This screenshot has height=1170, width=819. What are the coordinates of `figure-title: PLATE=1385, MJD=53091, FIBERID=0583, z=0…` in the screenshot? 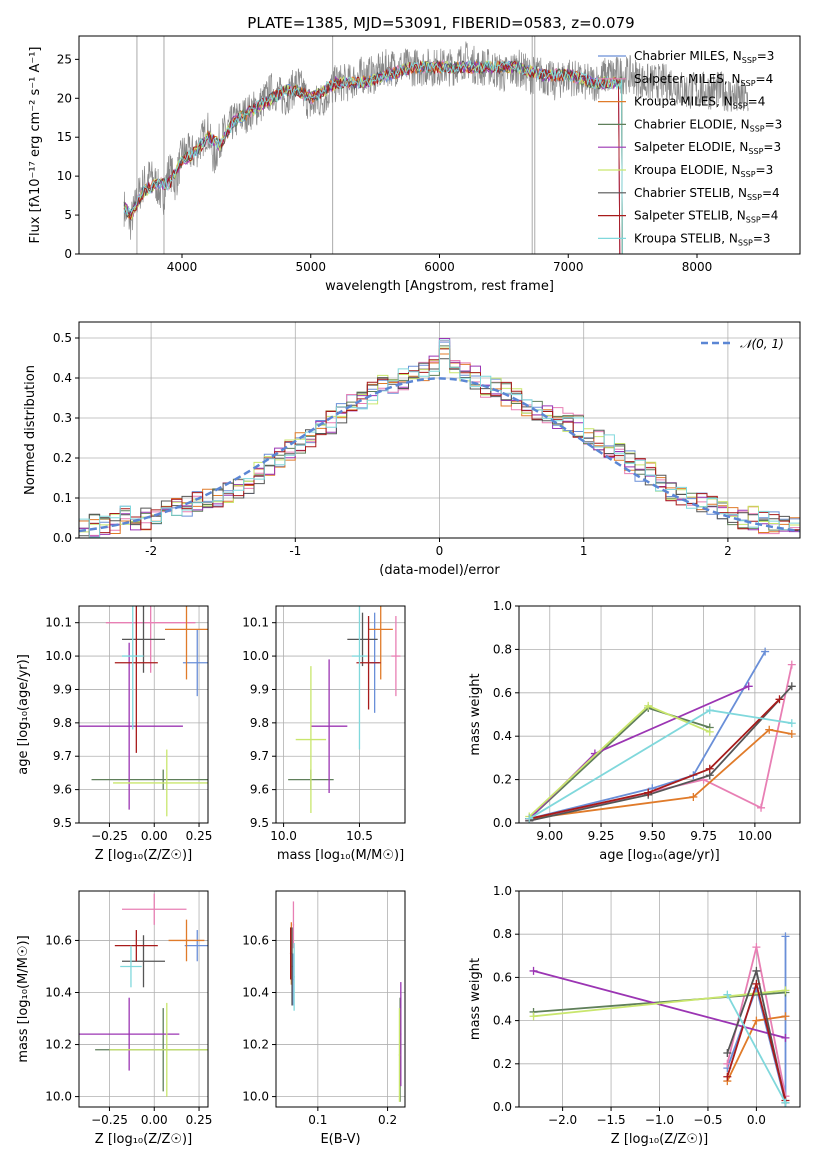 It's located at (440, 23).